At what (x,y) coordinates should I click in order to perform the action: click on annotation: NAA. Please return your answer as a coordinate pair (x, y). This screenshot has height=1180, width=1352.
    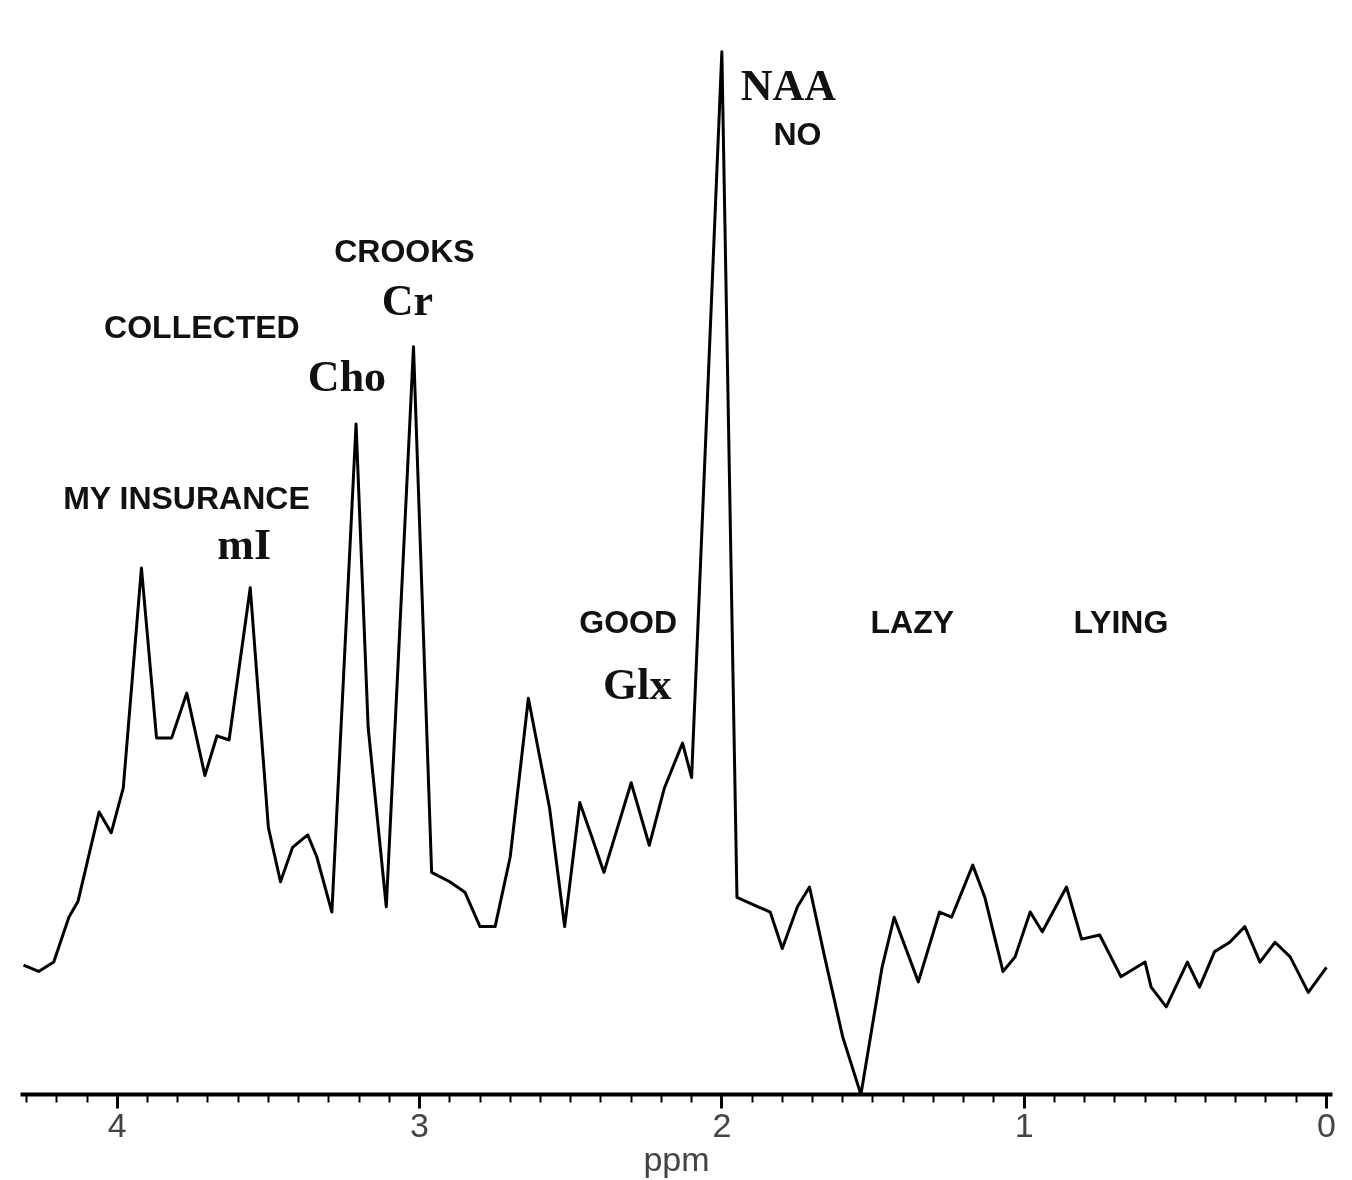
    Looking at the image, I should click on (788, 85).